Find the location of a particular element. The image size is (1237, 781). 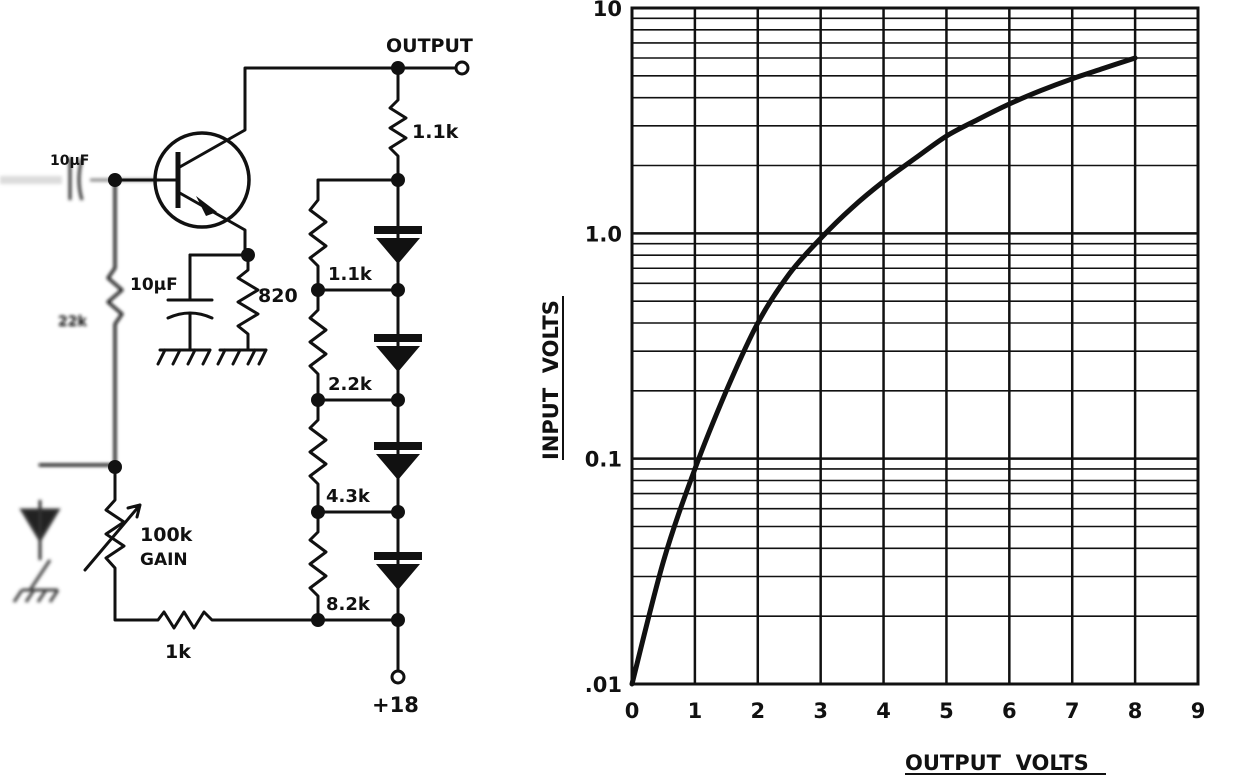

collector-res-label: 1.1k is located at coordinates (435, 132).